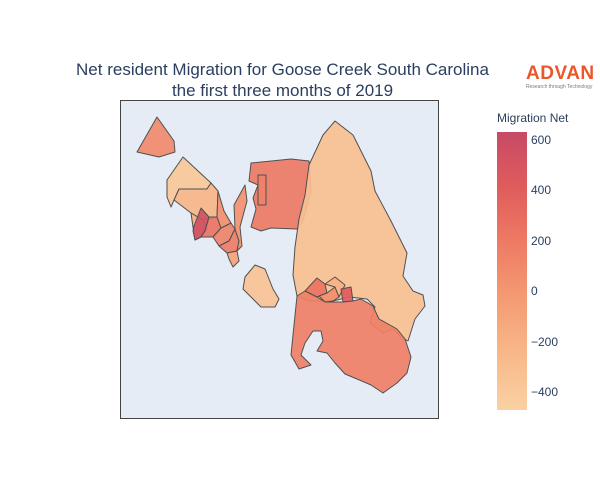 The width and height of the screenshot is (600, 500). What do you see at coordinates (512, 271) in the screenshot?
I see `colorbar` at bounding box center [512, 271].